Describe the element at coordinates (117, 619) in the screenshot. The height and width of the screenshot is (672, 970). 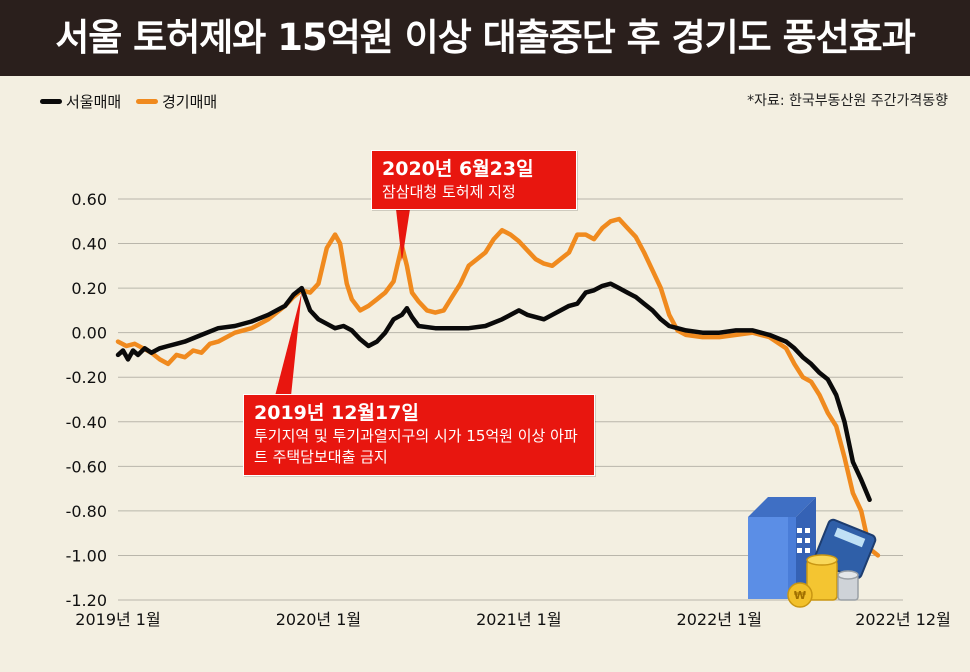
I see `x-tick-label: 2019년 1월` at that location.